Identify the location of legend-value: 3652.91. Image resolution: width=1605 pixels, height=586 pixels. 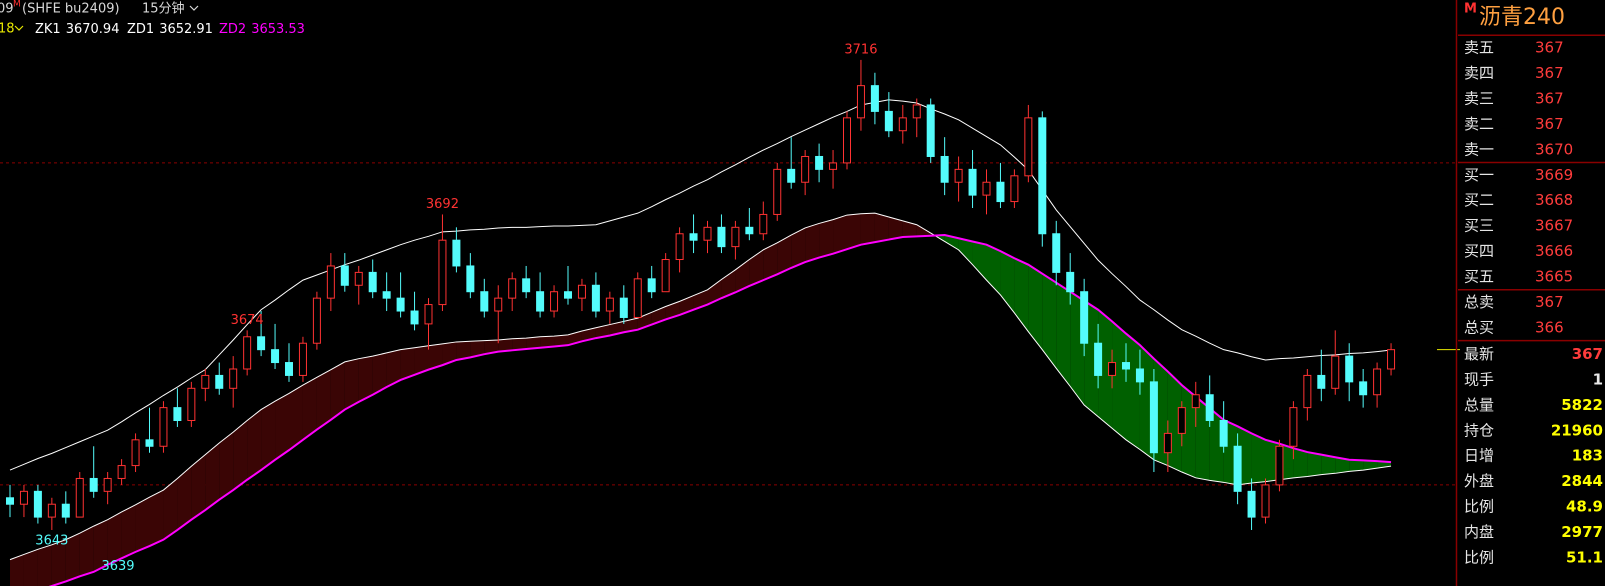
(186, 29).